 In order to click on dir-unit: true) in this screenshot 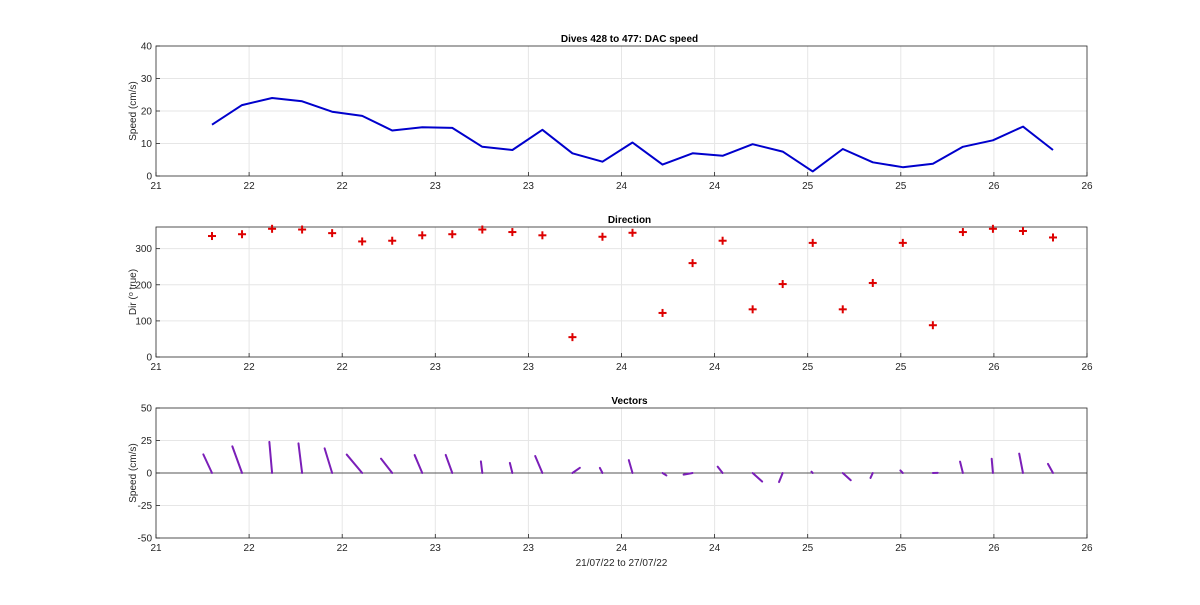, I will do `click(133, 280)`.